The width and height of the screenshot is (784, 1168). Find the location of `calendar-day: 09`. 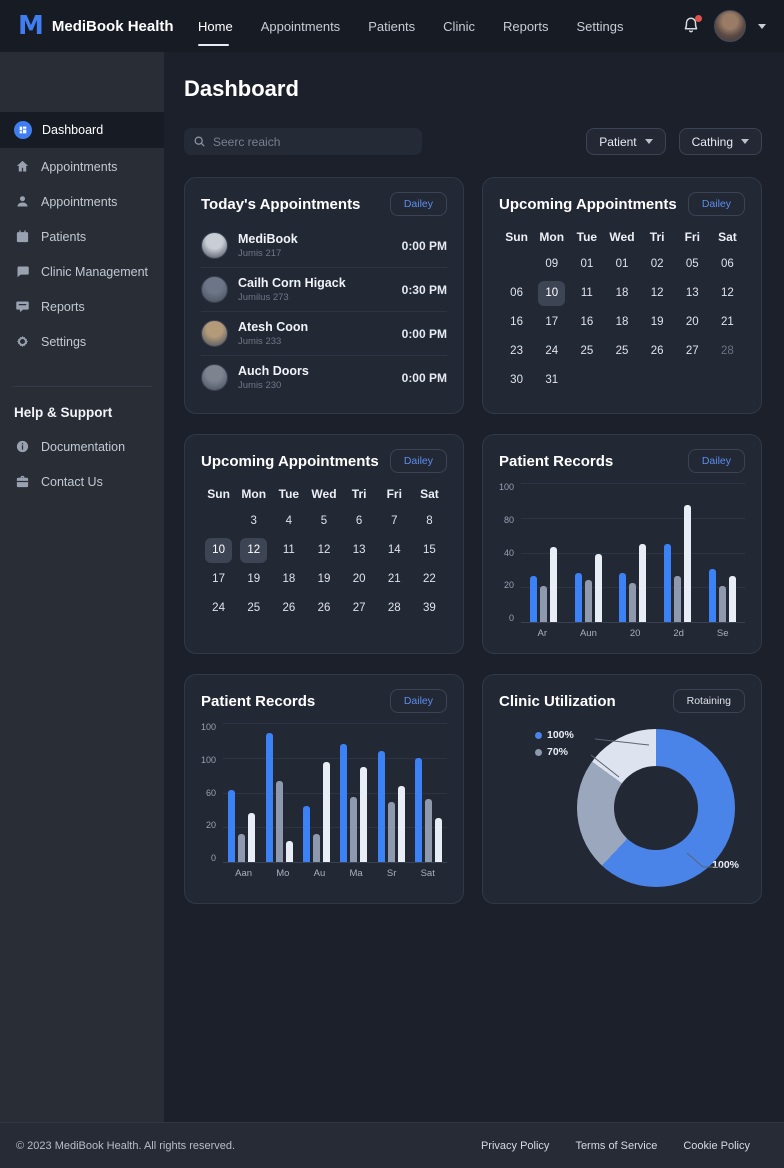

calendar-day: 09 is located at coordinates (552, 264).